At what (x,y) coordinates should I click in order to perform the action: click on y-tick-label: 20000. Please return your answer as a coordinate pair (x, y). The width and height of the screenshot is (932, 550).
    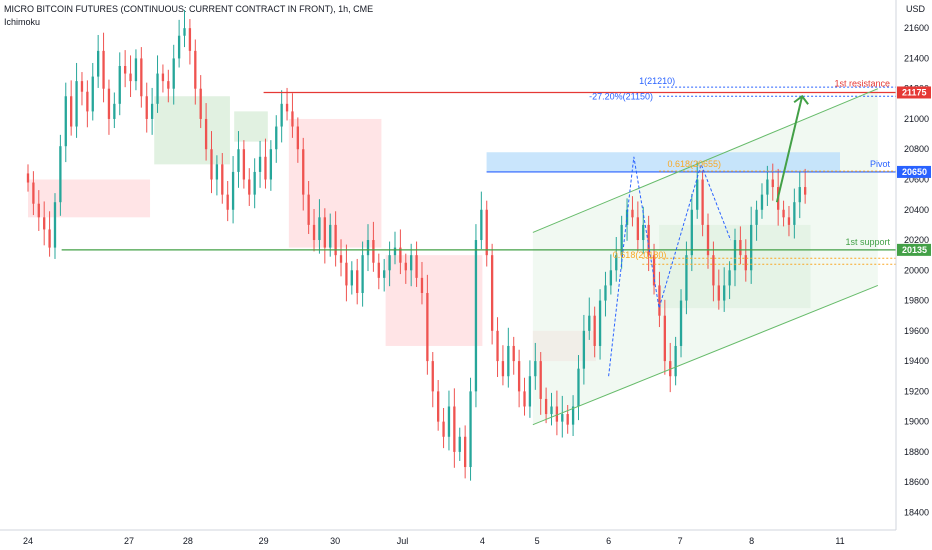
    Looking at the image, I should click on (916, 270).